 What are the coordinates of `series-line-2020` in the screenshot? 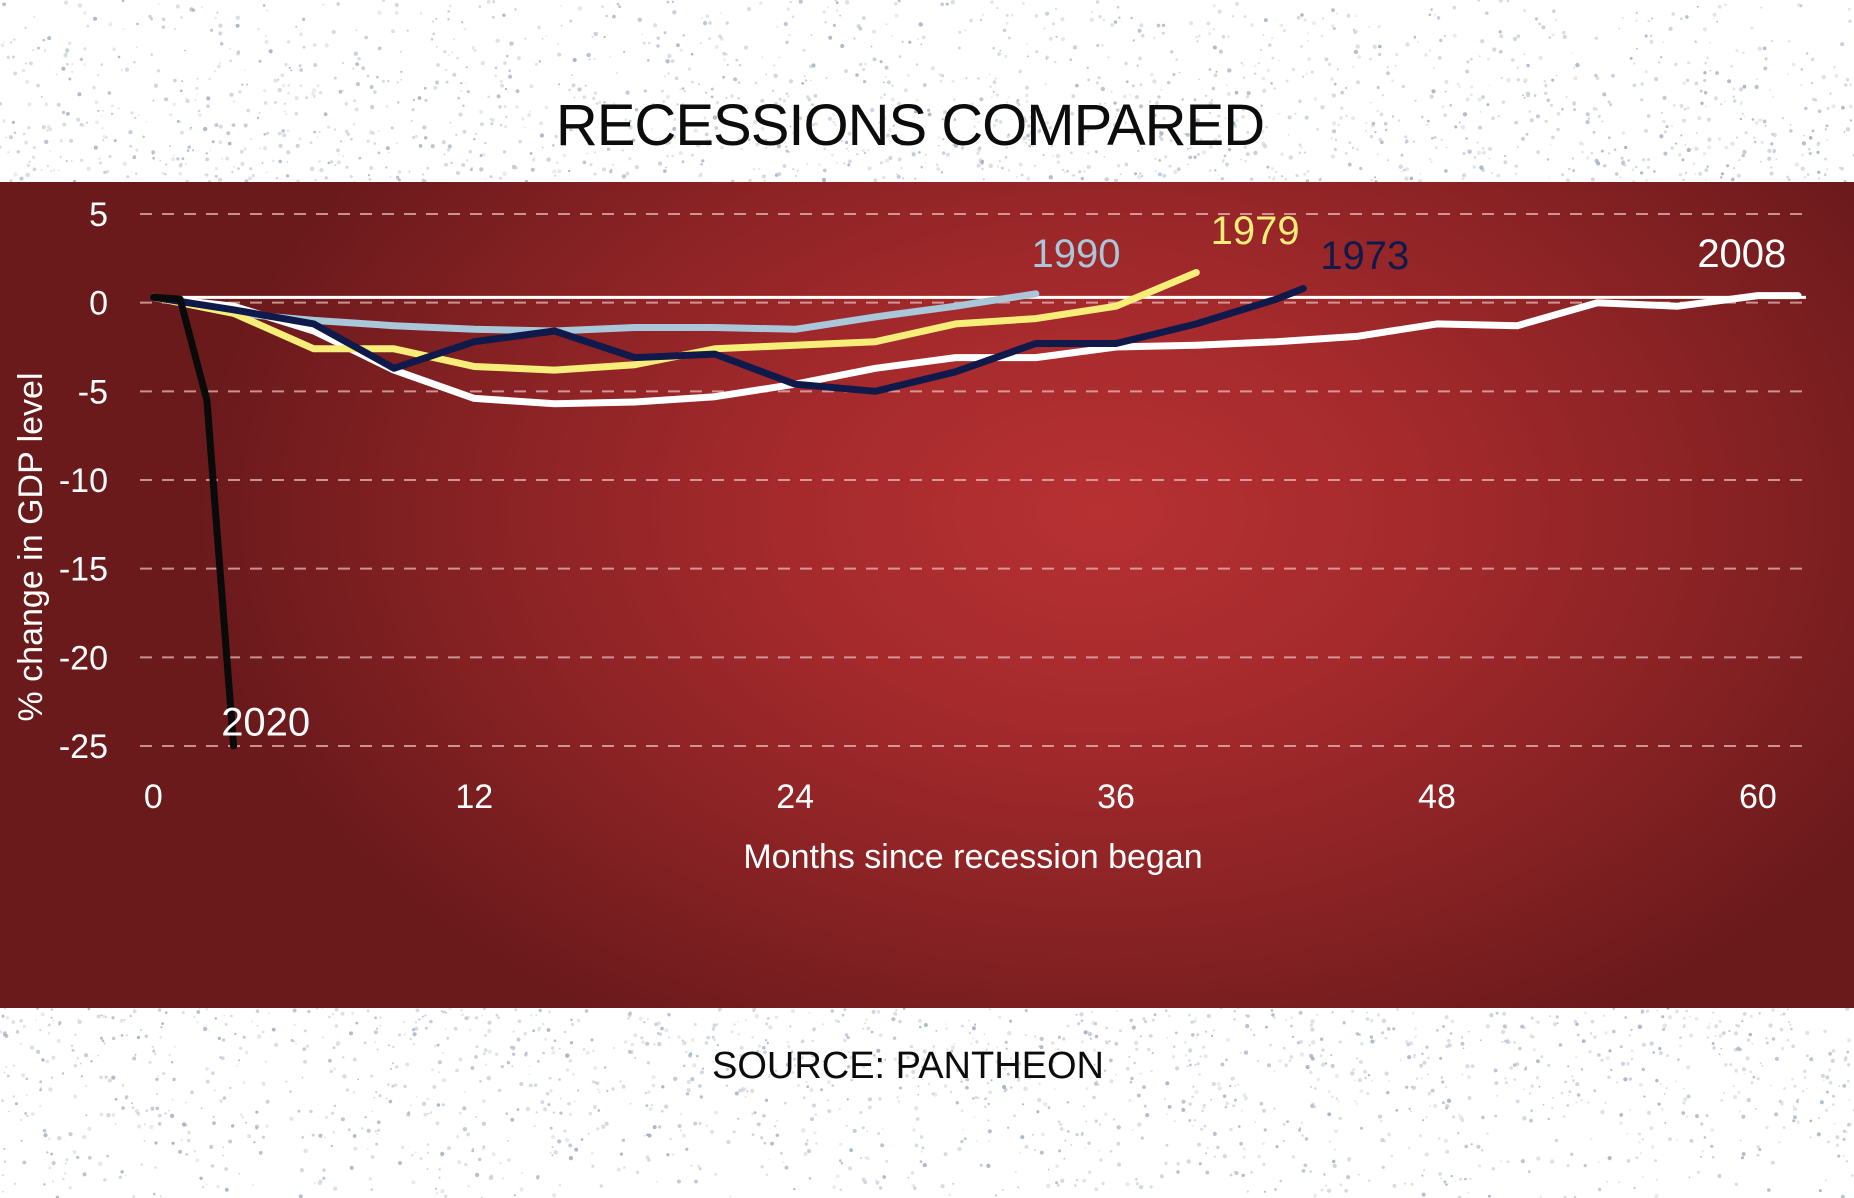 It's located at (193, 521).